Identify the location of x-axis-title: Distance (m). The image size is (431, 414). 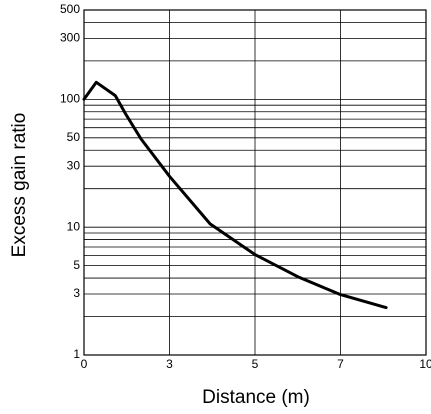
(256, 397).